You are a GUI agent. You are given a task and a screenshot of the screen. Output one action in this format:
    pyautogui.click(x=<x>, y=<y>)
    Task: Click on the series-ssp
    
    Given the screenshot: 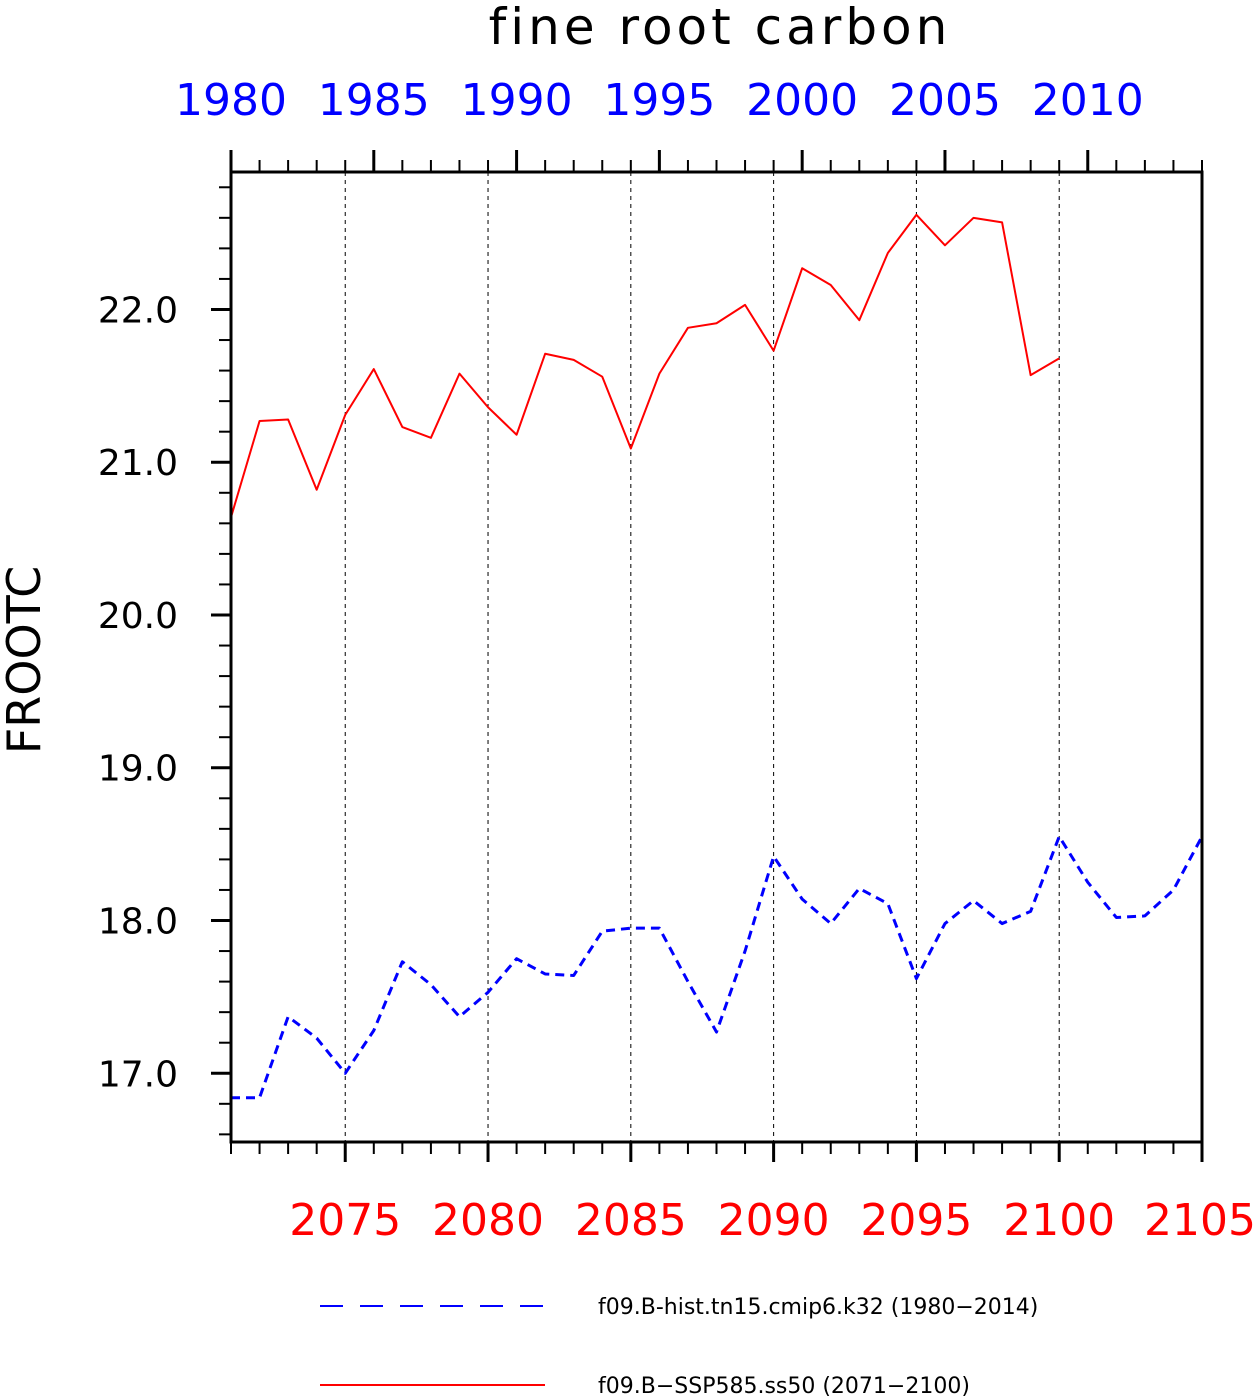 What is the action you would take?
    pyautogui.click(x=645, y=365)
    